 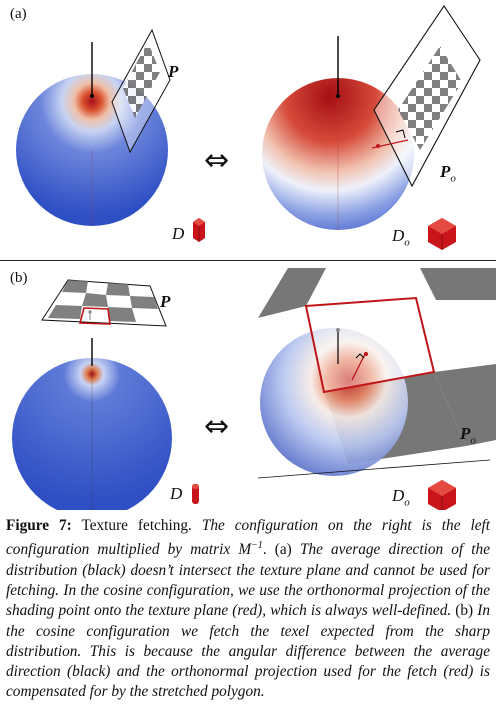 I want to click on panel-divider, so click(x=248, y=260).